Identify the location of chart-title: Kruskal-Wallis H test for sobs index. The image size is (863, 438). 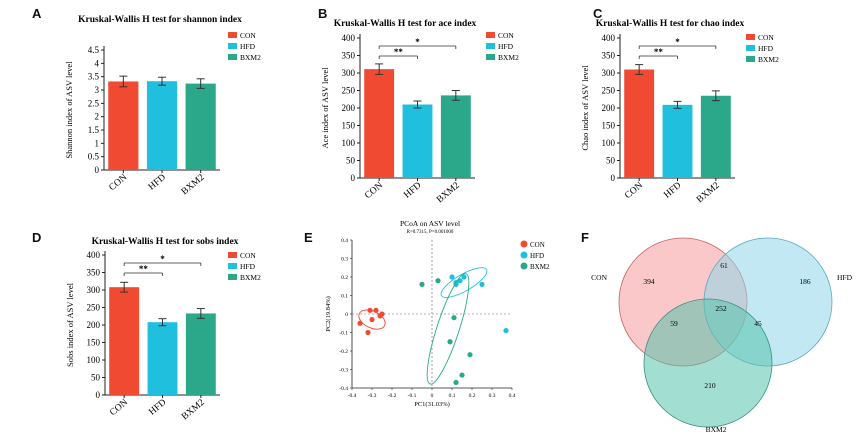
(165, 242).